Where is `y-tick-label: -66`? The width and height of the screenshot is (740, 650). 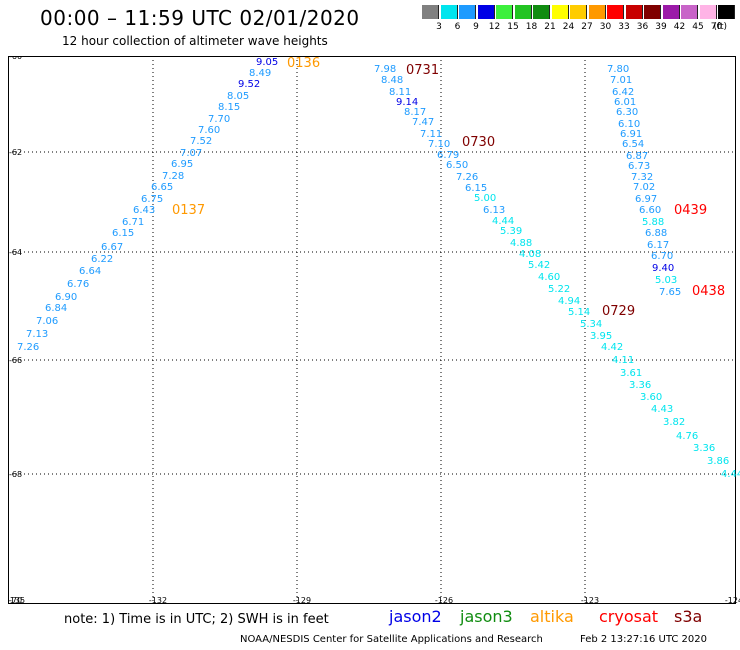 y-tick-label: -66 is located at coordinates (15, 360).